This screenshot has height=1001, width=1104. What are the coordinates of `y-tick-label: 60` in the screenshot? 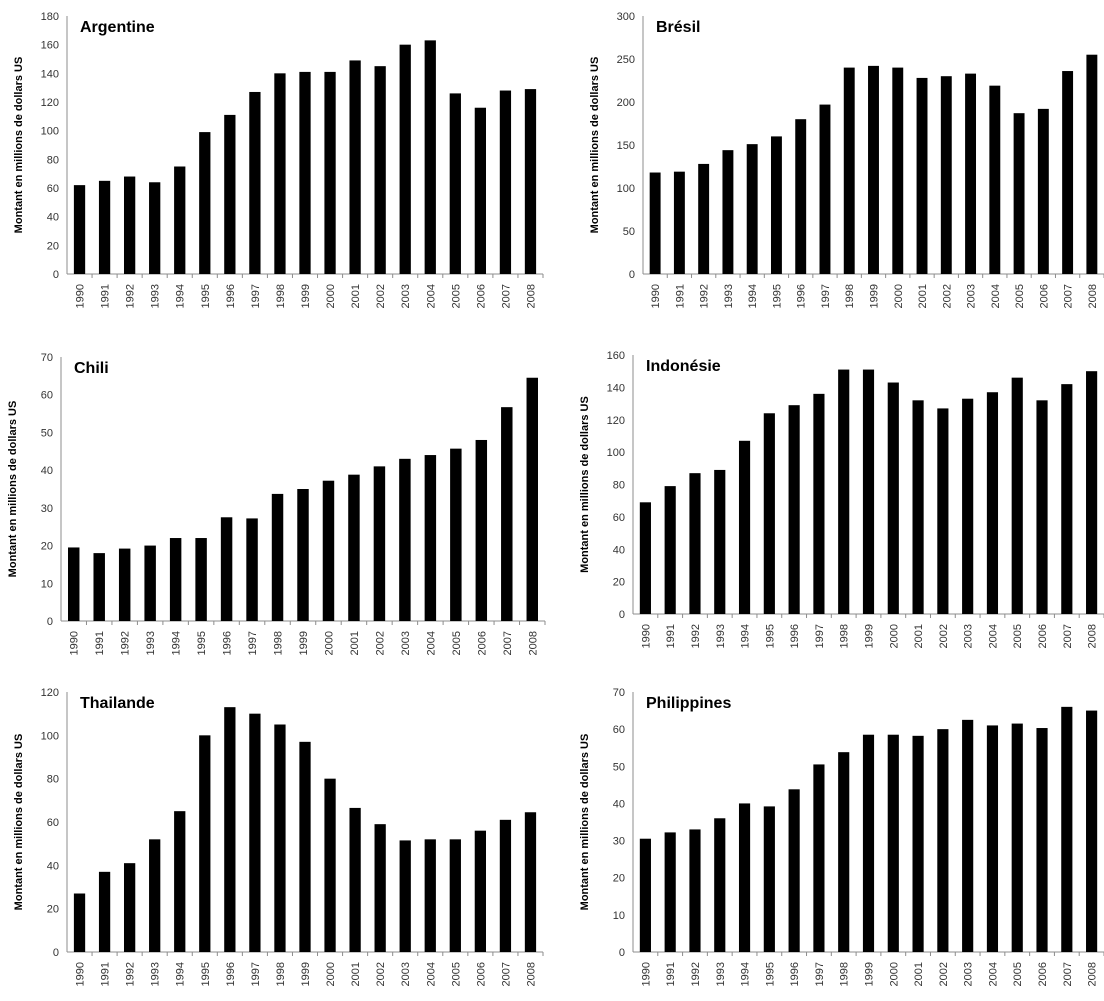 It's located at (47, 396).